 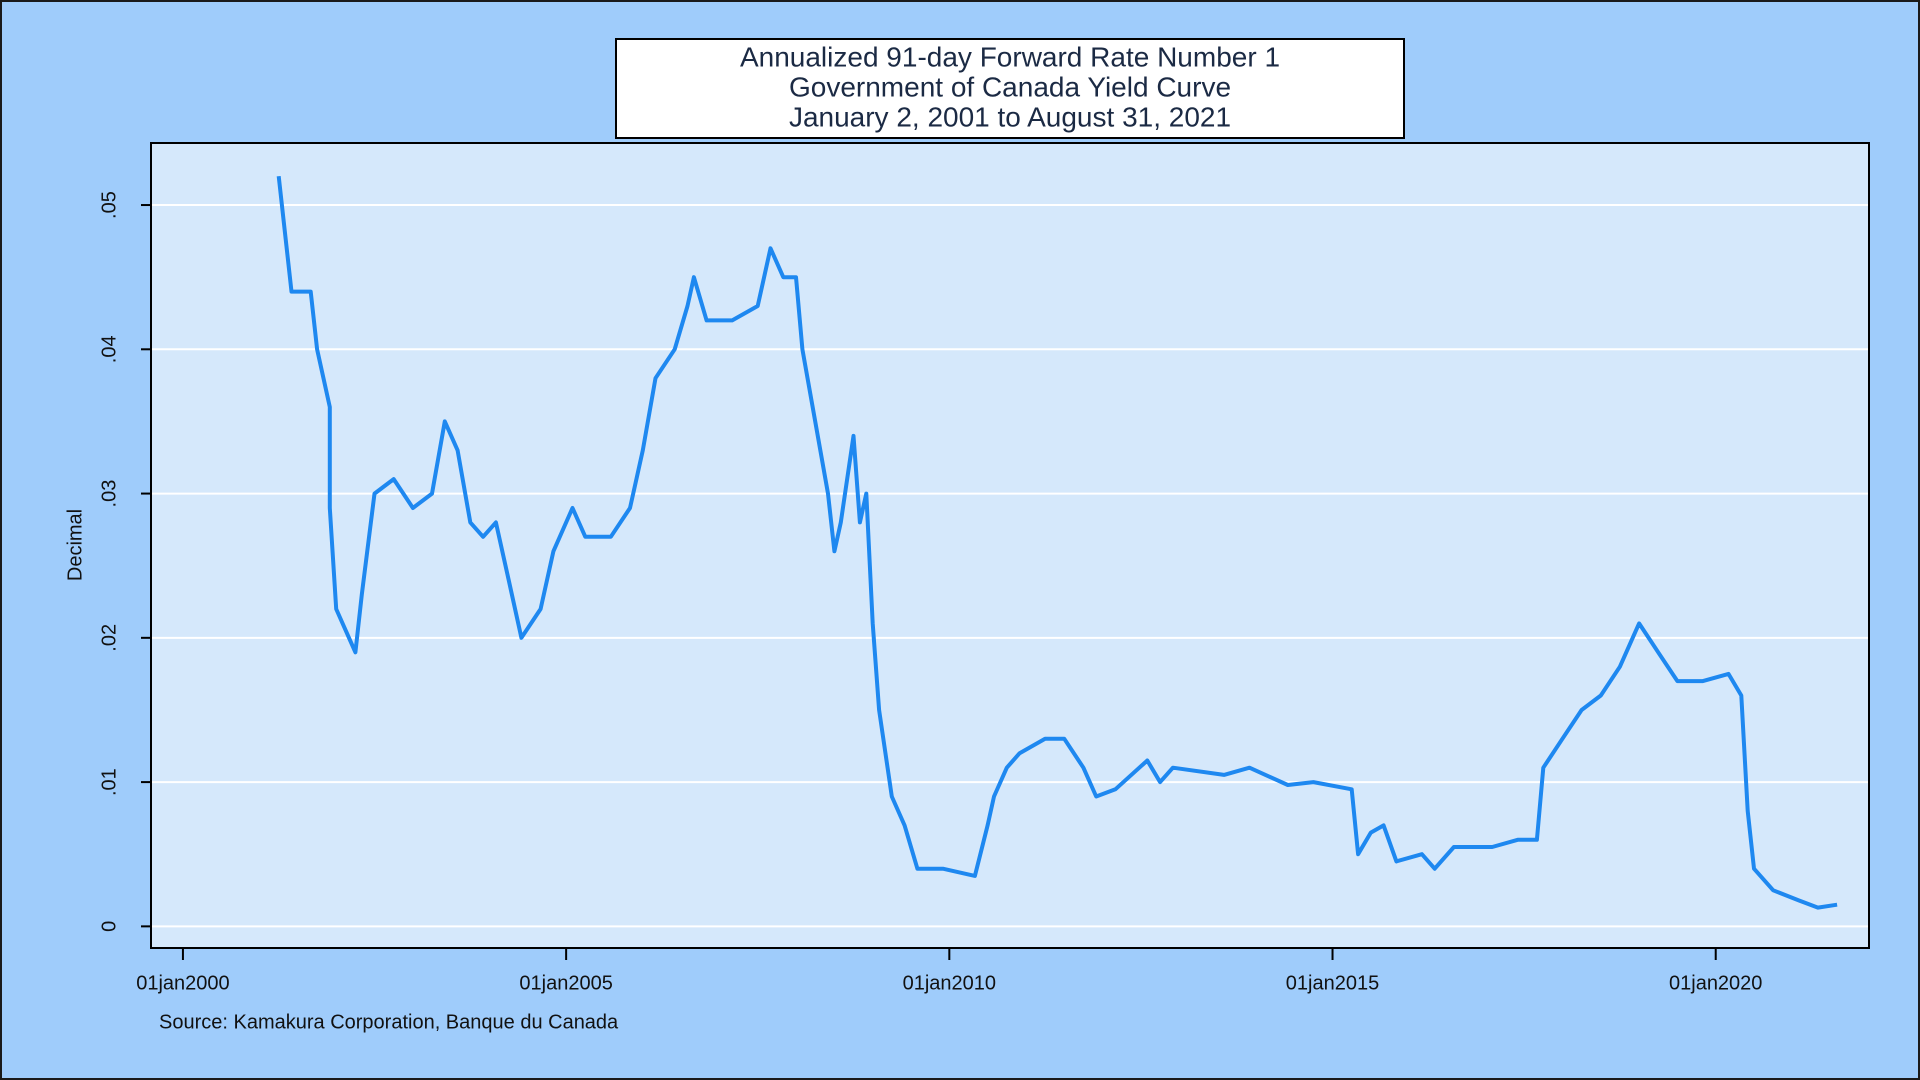 I want to click on y-tick-label: .05, so click(x=109, y=205).